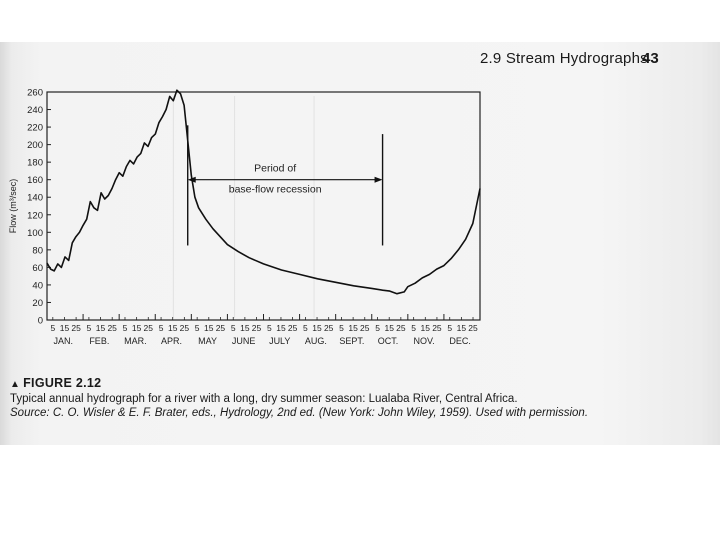  Describe the element at coordinates (15, 384) in the screenshot. I see `caption-marker: ▲` at that location.